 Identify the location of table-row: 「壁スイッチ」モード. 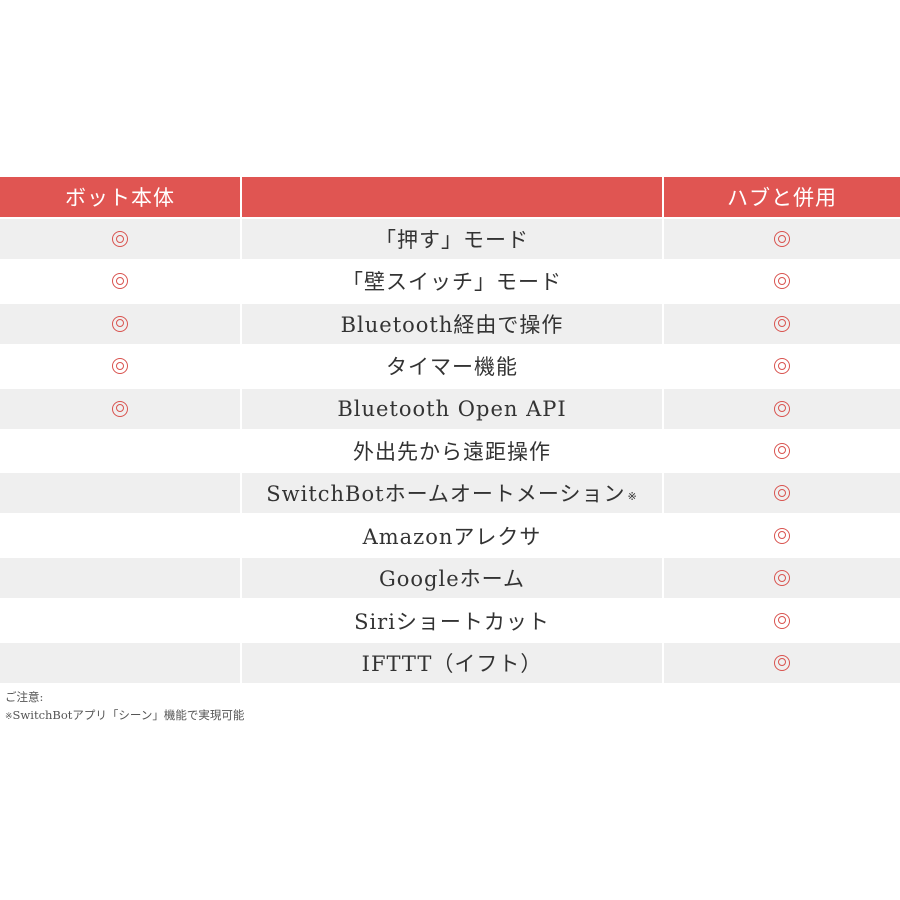
(450, 281).